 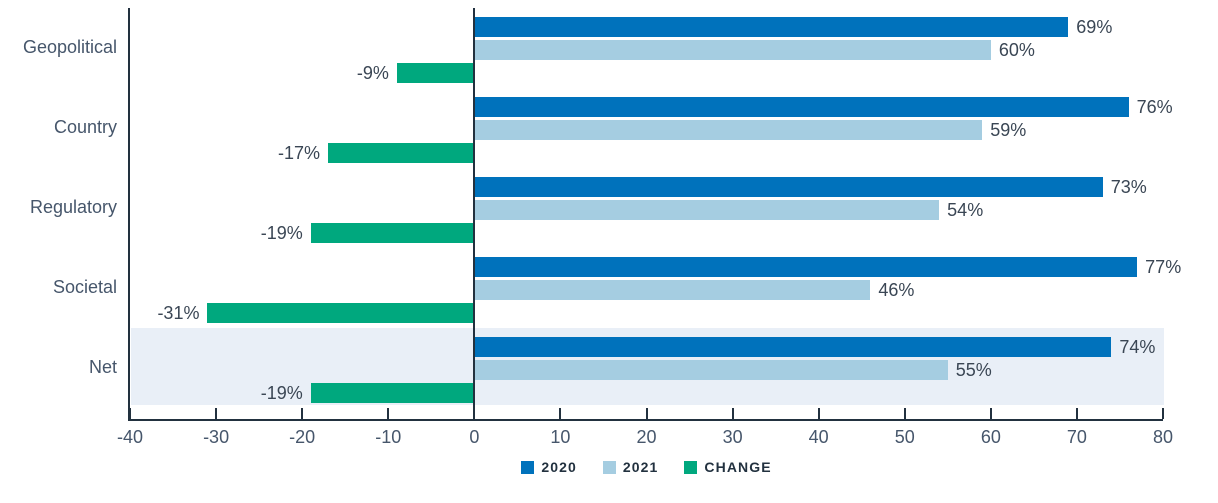 What do you see at coordinates (732, 437) in the screenshot?
I see `x-axis-tick-label: 30` at bounding box center [732, 437].